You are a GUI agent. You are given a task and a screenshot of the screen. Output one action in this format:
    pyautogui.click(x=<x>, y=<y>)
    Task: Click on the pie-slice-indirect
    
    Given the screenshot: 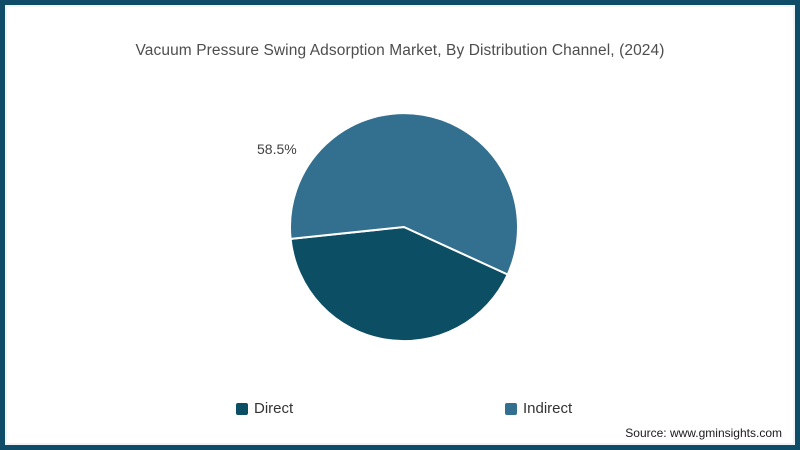 What is the action you would take?
    pyautogui.click(x=404, y=194)
    